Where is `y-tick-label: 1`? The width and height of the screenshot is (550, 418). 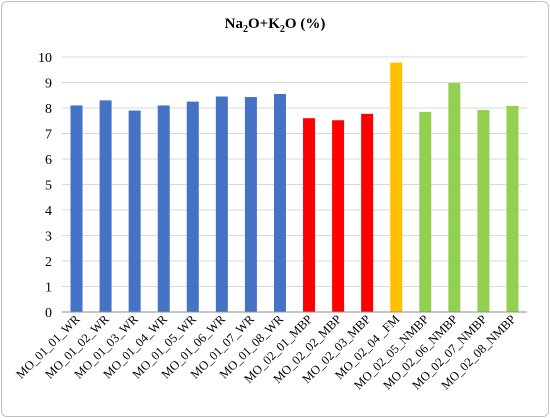
y-tick-label: 1 is located at coordinates (48, 288).